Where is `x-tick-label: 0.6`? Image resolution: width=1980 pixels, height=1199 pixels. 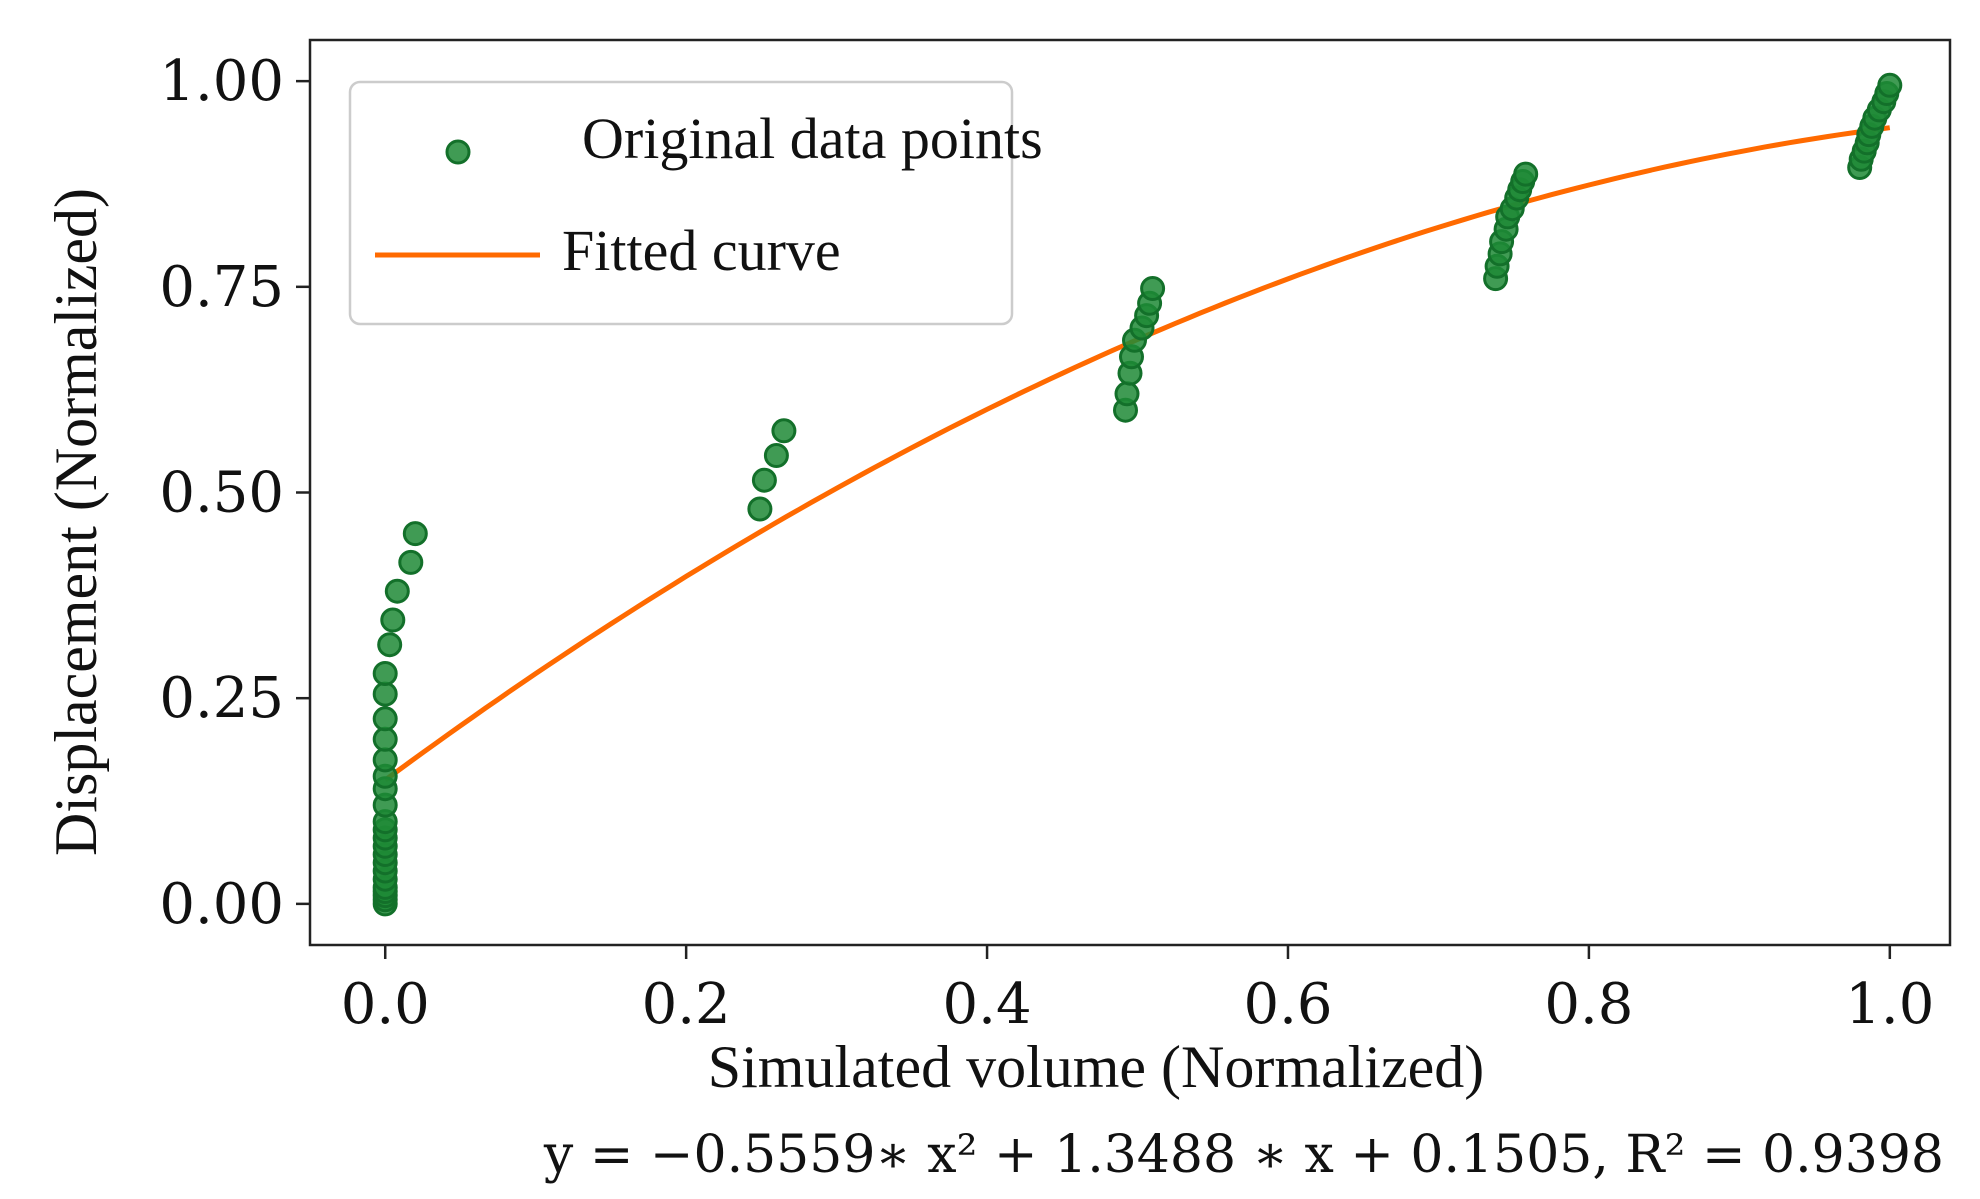 x-tick-label: 0.6 is located at coordinates (1287, 1004).